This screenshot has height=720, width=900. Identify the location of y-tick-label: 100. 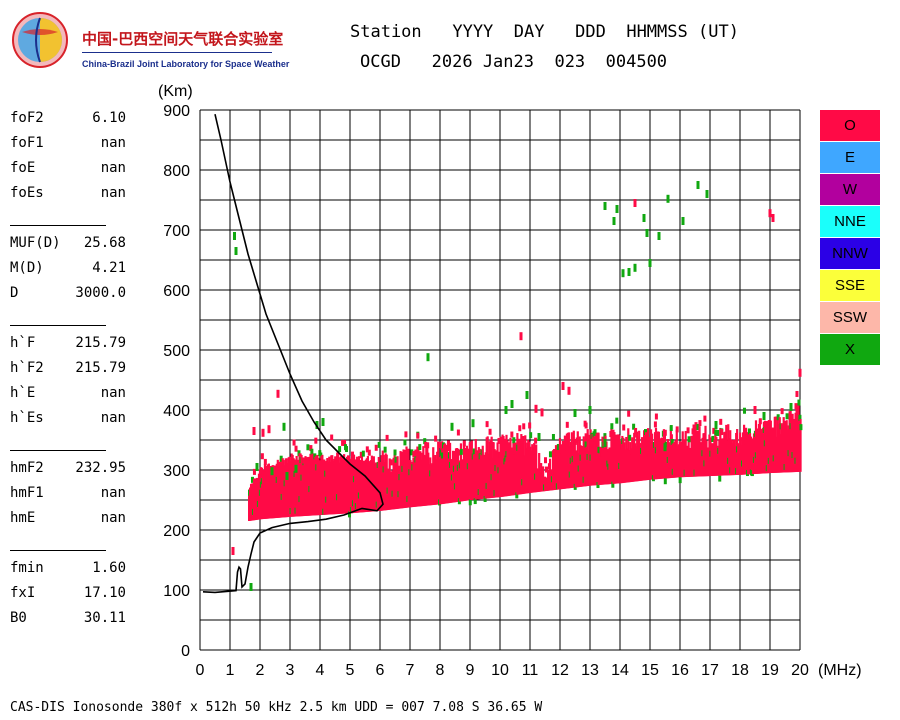
(176, 591).